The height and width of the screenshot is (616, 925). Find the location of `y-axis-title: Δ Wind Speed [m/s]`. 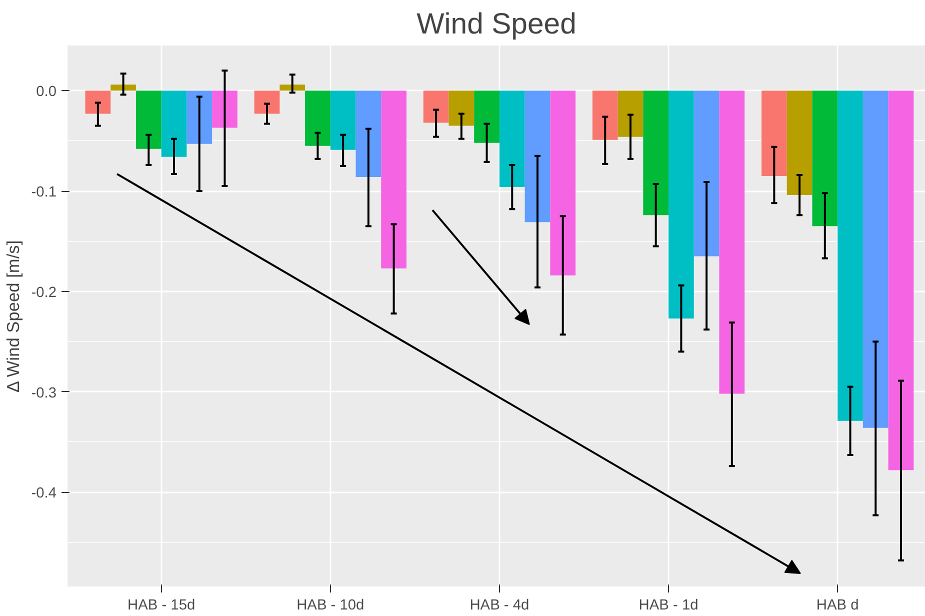

y-axis-title: Δ Wind Speed [m/s] is located at coordinates (13, 316).